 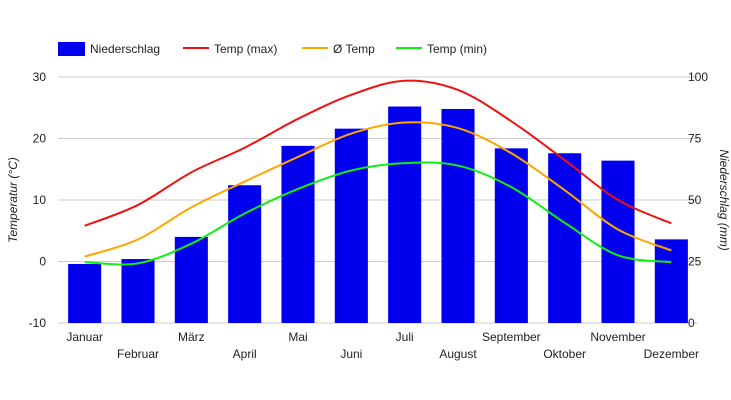 I want to click on bar-november, so click(x=618, y=241).